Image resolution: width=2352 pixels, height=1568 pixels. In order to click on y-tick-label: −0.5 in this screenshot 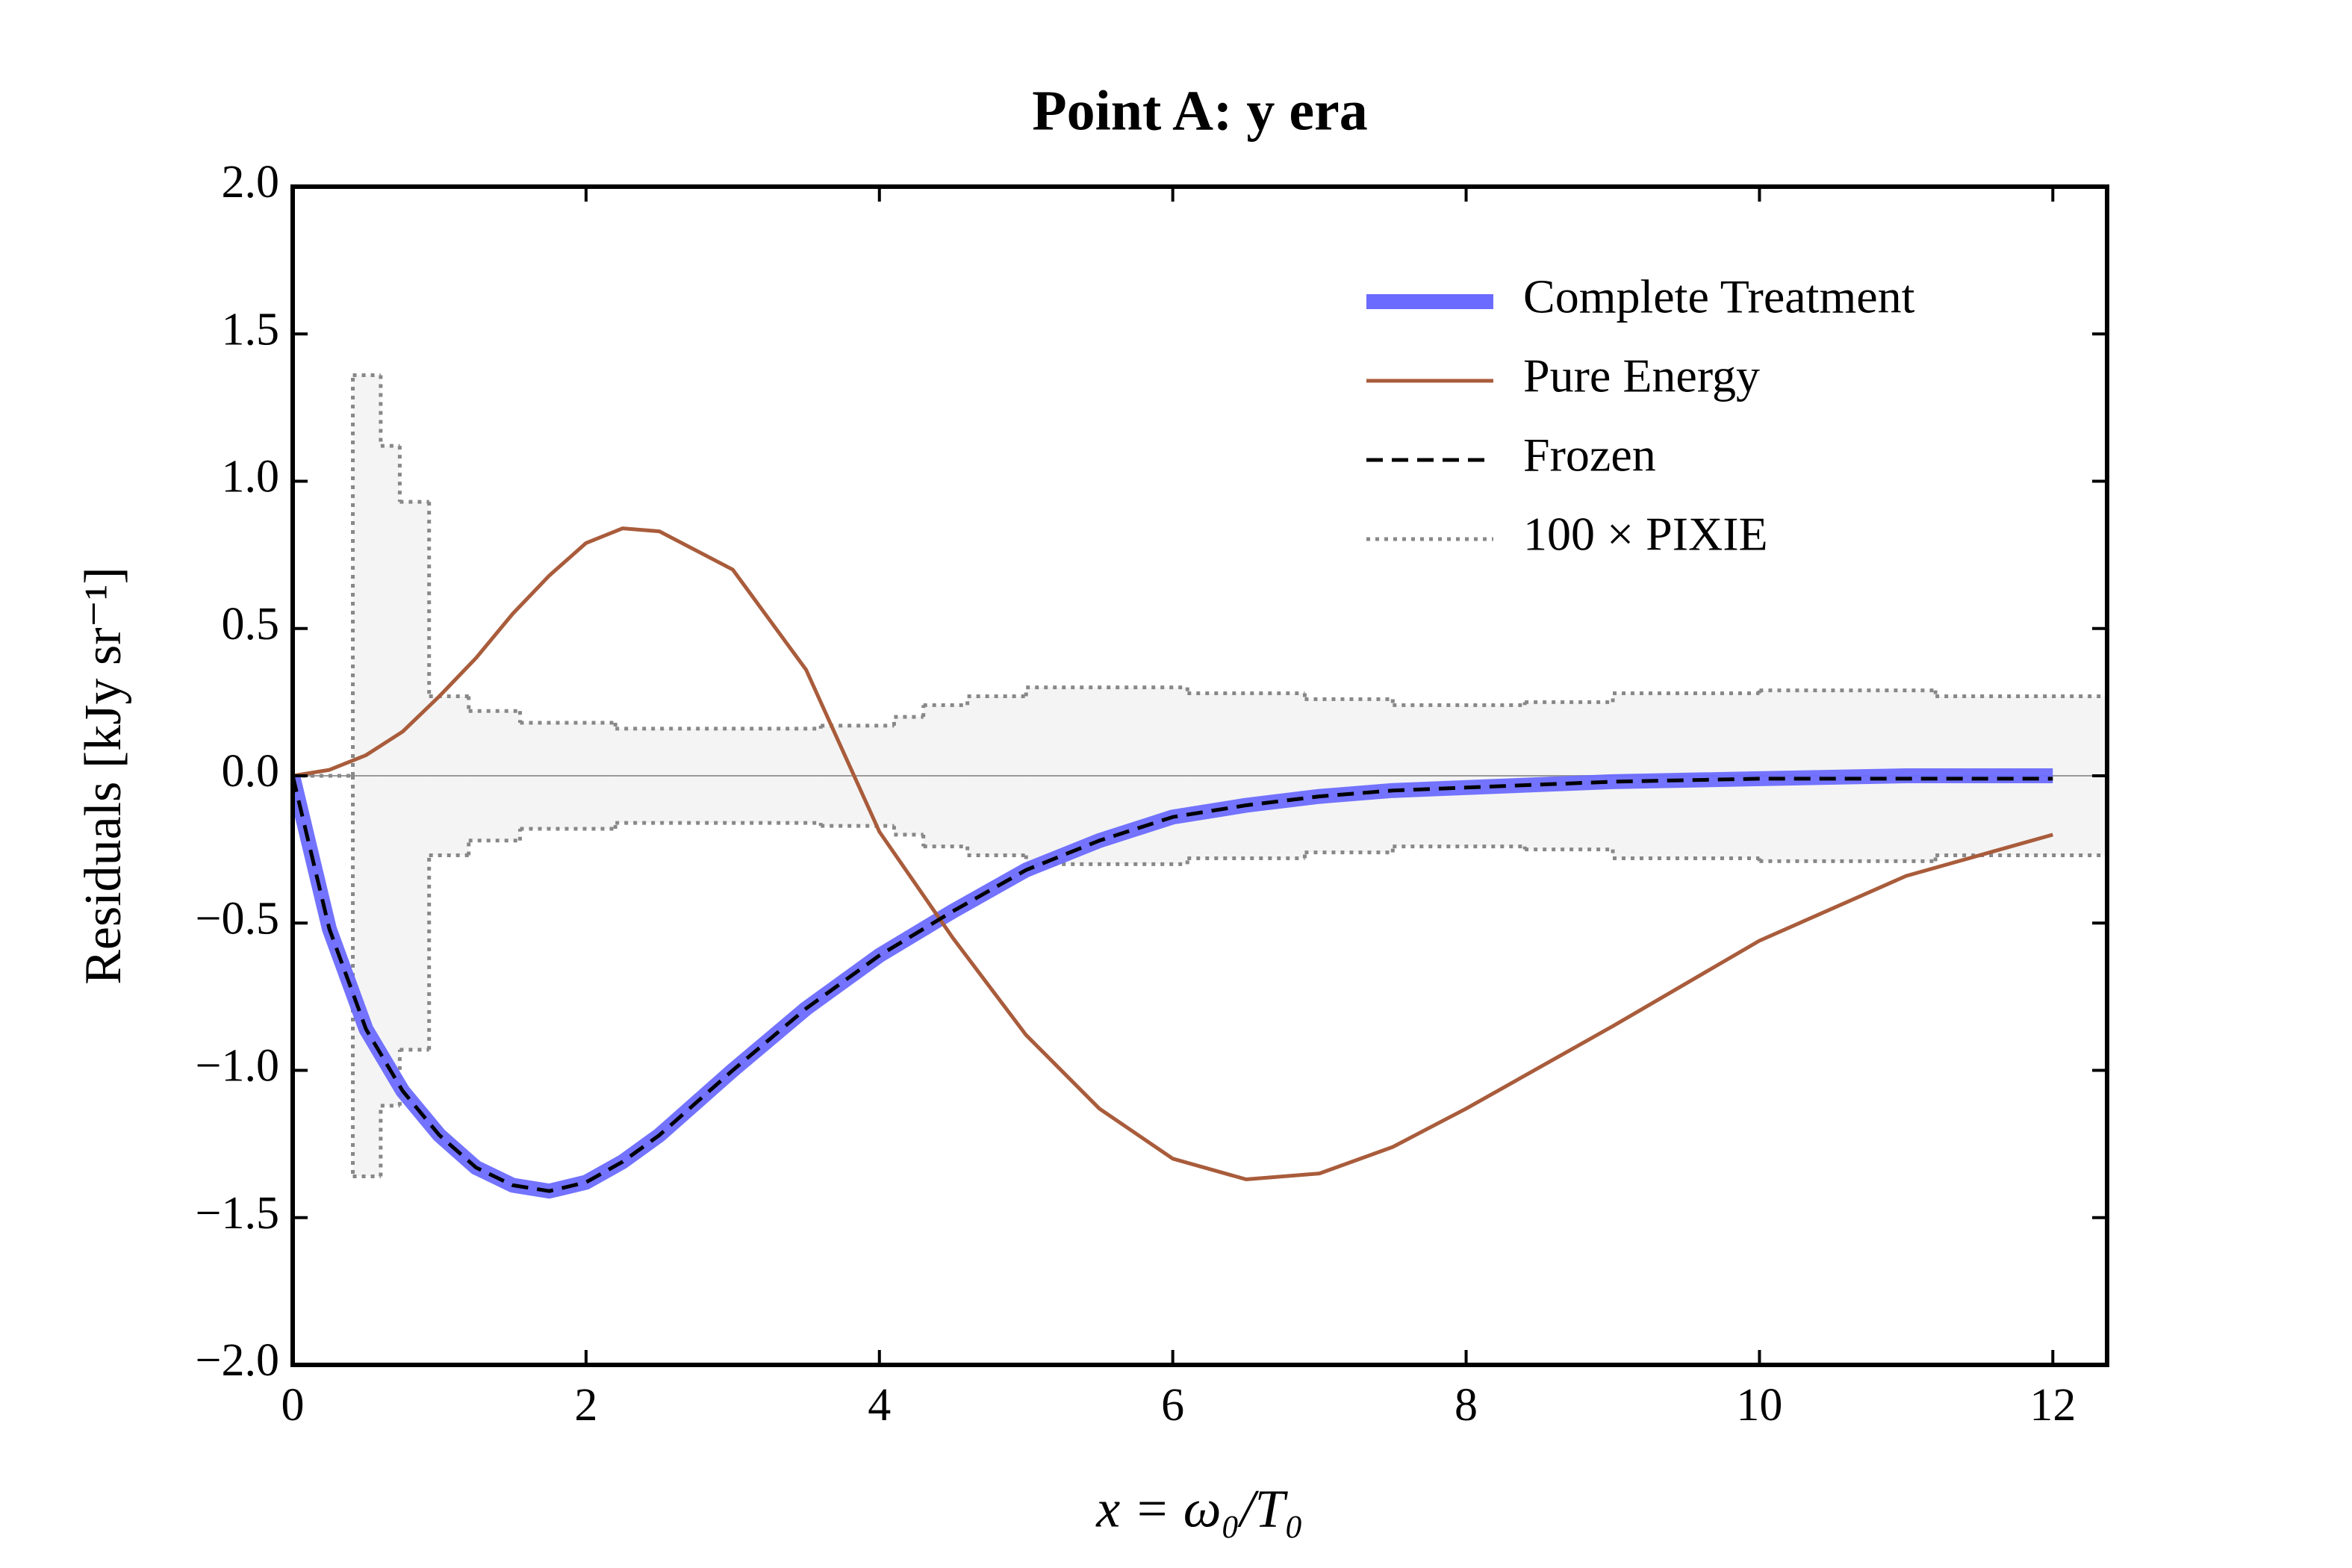, I will do `click(237, 918)`.